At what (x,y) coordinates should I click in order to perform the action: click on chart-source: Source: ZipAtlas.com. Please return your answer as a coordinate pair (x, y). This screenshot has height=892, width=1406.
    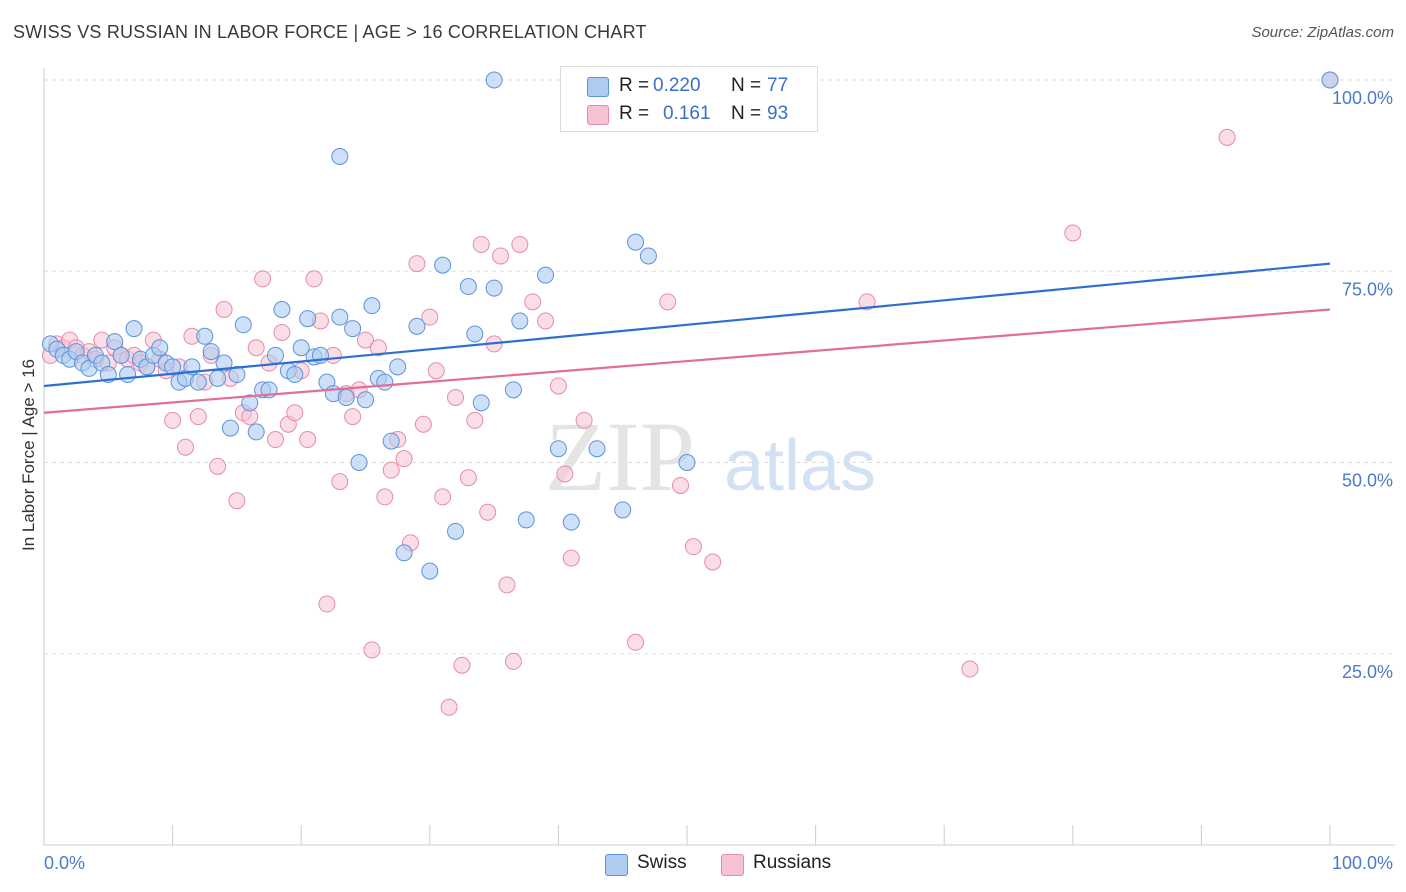
    Looking at the image, I should click on (1322, 32).